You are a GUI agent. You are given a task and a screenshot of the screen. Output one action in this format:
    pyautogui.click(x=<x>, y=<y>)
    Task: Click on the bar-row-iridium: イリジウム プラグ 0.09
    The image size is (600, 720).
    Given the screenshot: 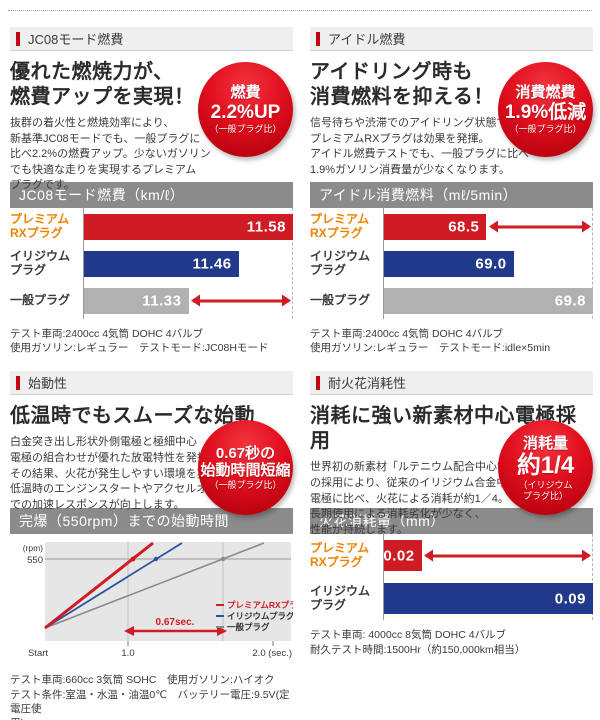 What is the action you would take?
    pyautogui.click(x=451, y=599)
    